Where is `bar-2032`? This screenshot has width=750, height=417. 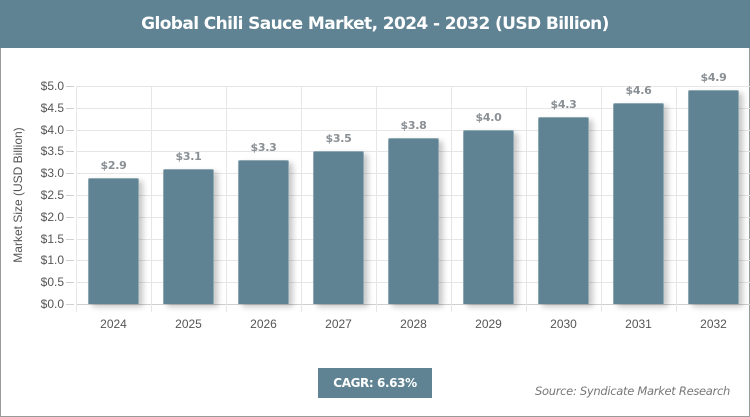 bar-2032 is located at coordinates (713, 197).